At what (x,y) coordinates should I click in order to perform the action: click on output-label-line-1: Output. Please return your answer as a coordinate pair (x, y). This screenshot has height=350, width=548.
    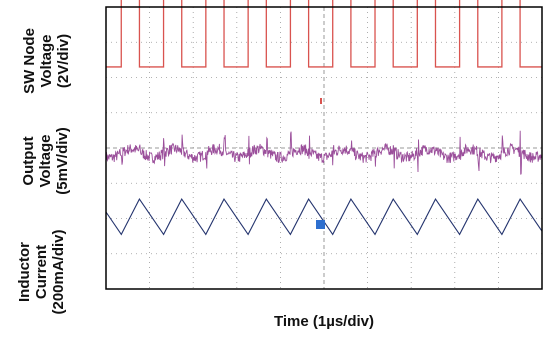
    Looking at the image, I should click on (28, 161).